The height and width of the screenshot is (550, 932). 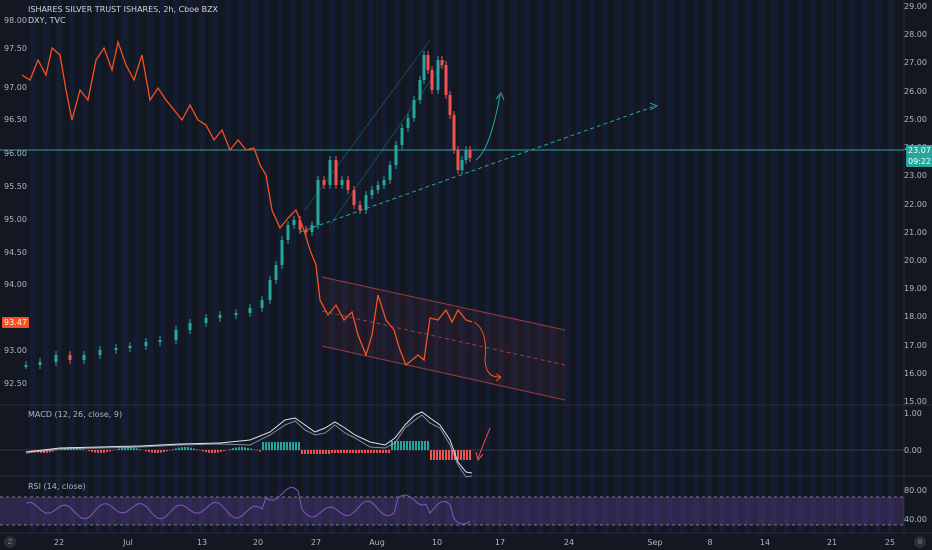 What do you see at coordinates (443, 373) in the screenshot?
I see `channel-lower-line` at bounding box center [443, 373].